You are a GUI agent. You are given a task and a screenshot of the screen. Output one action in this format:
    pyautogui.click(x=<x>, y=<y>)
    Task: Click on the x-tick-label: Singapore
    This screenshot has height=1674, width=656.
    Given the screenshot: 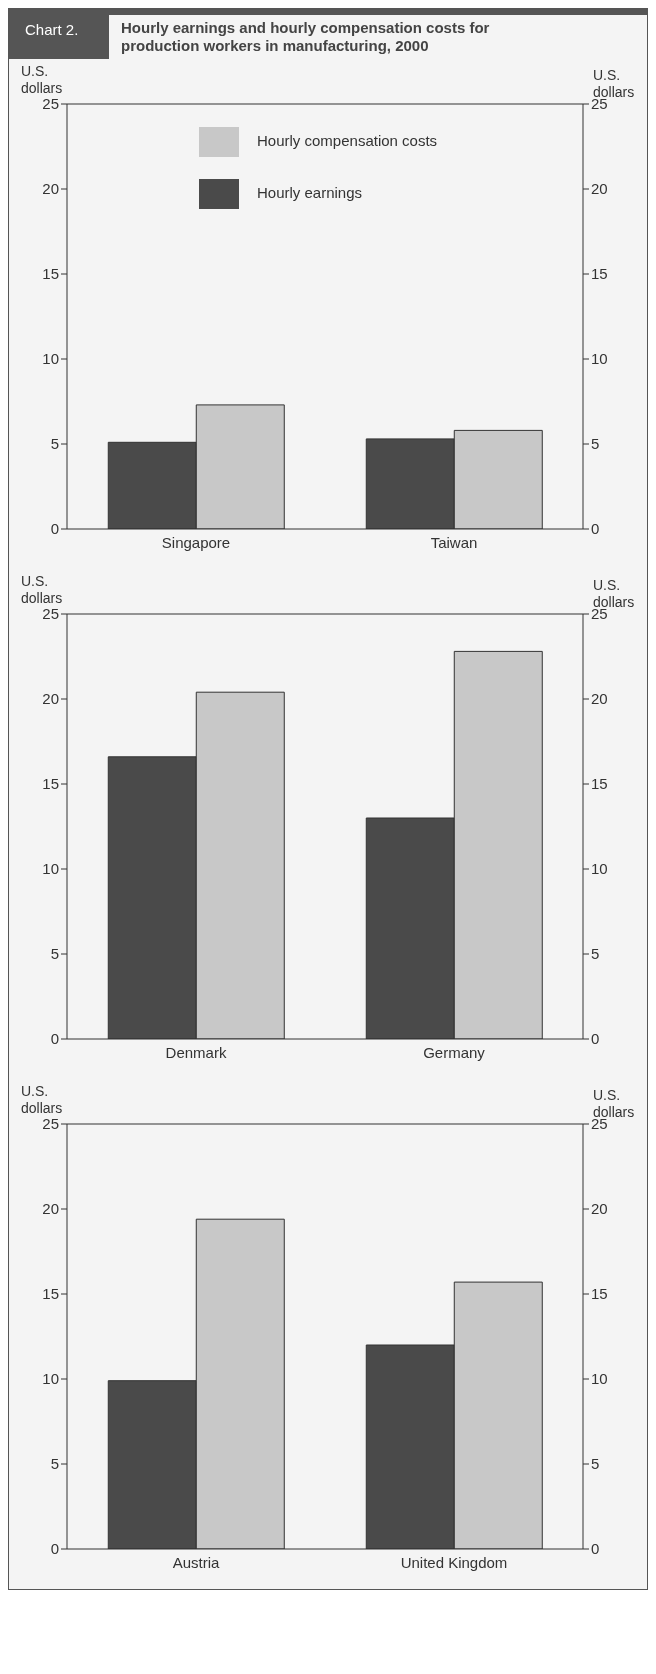 What is the action you would take?
    pyautogui.click(x=196, y=542)
    